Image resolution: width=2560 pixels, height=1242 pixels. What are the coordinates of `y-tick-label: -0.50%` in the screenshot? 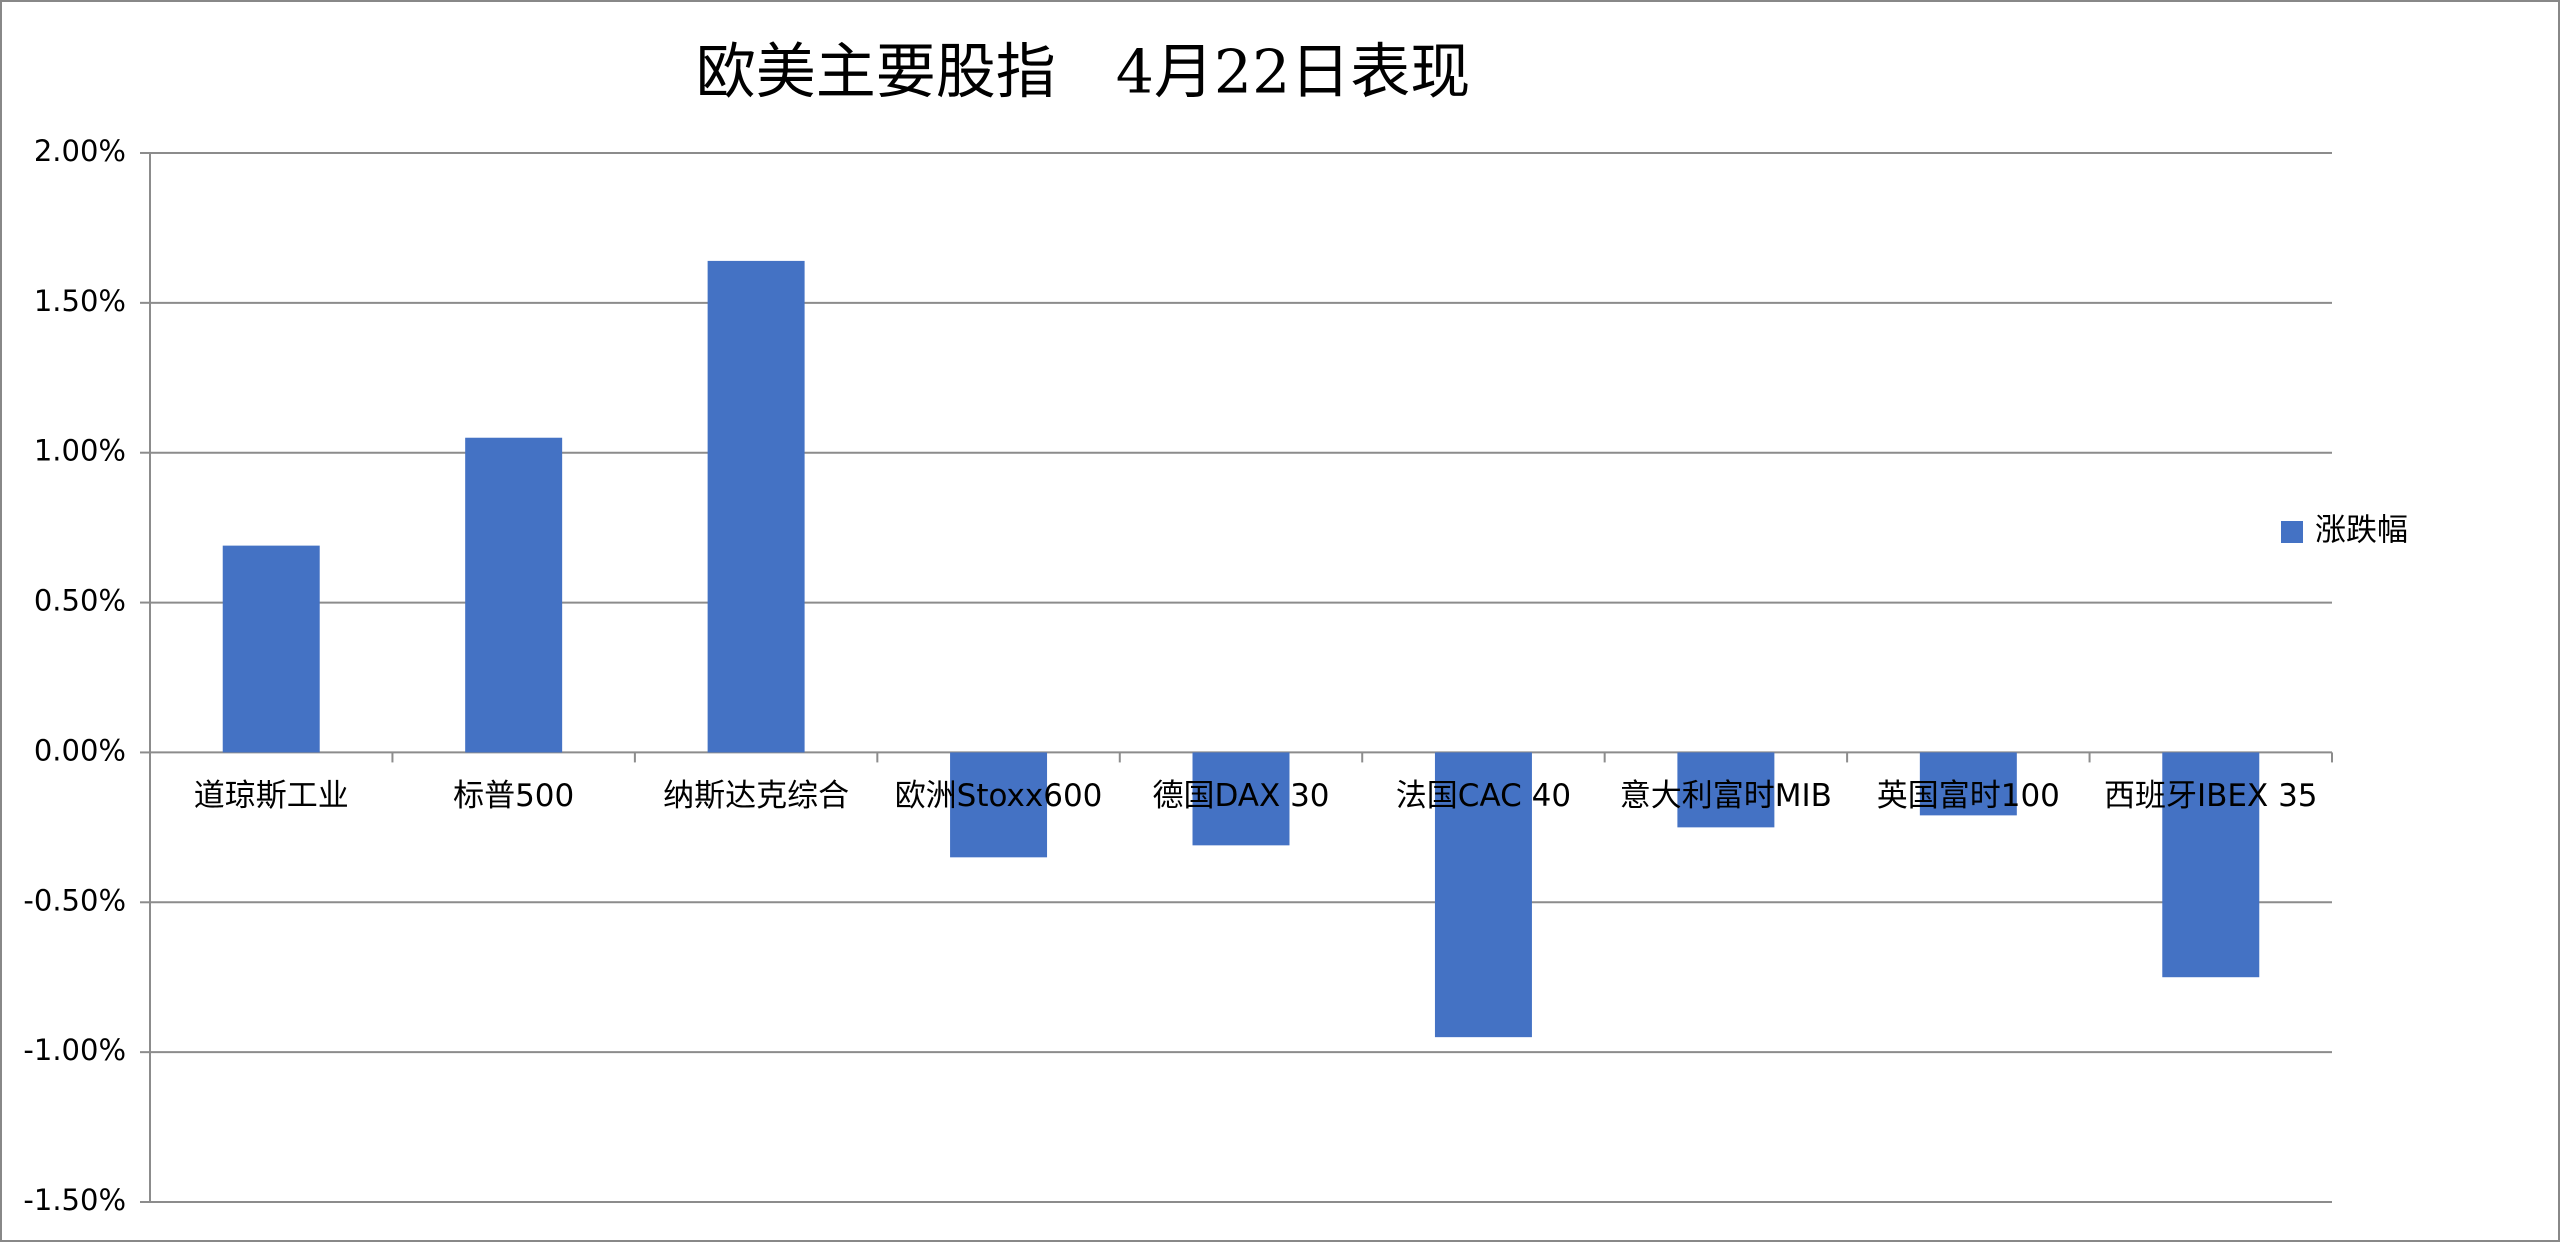 It's located at (74, 900).